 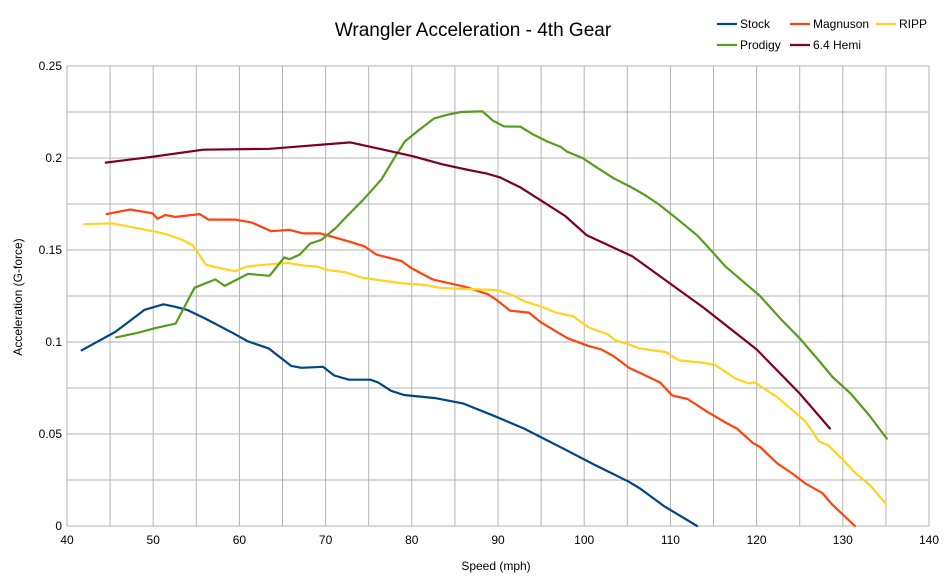 I want to click on y-tick-label: 0.1, so click(x=53, y=342).